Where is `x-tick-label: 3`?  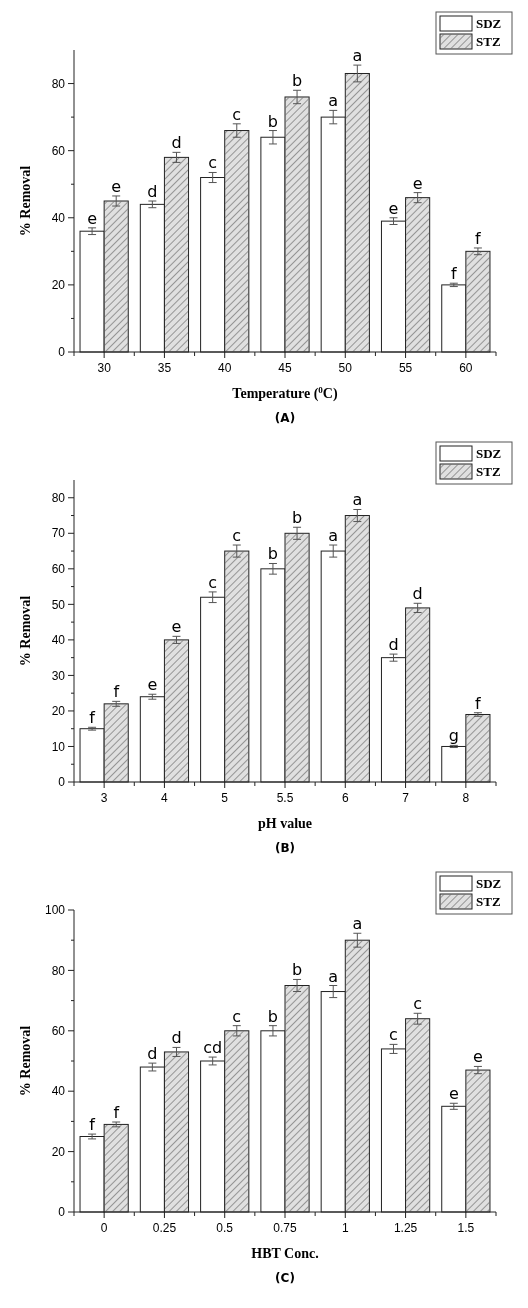
x-tick-label: 3 is located at coordinates (104, 798).